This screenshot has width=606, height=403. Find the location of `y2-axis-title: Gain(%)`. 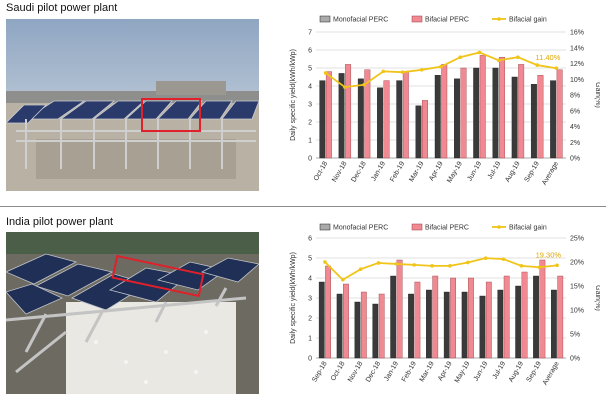

y2-axis-title: Gain(%) is located at coordinates (597, 95).